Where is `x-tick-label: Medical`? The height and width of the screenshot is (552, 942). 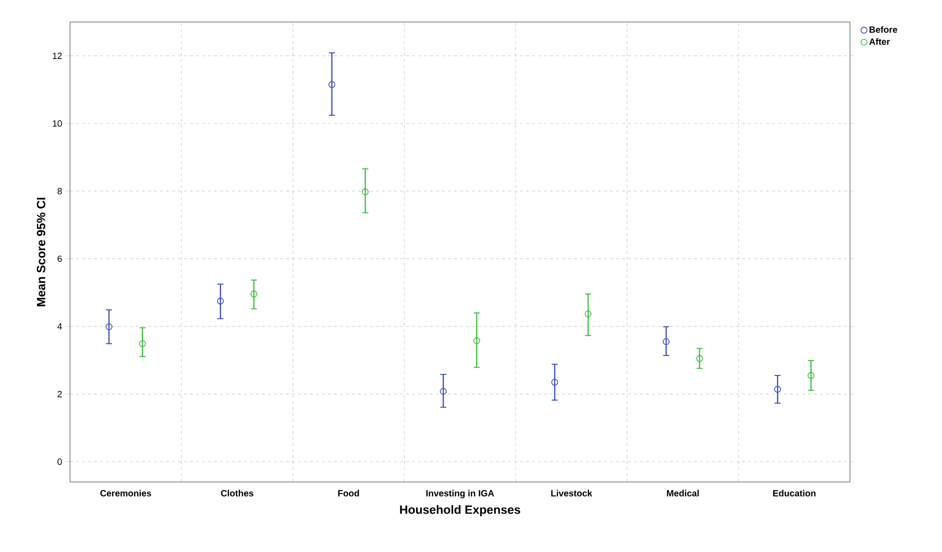 x-tick-label: Medical is located at coordinates (682, 493).